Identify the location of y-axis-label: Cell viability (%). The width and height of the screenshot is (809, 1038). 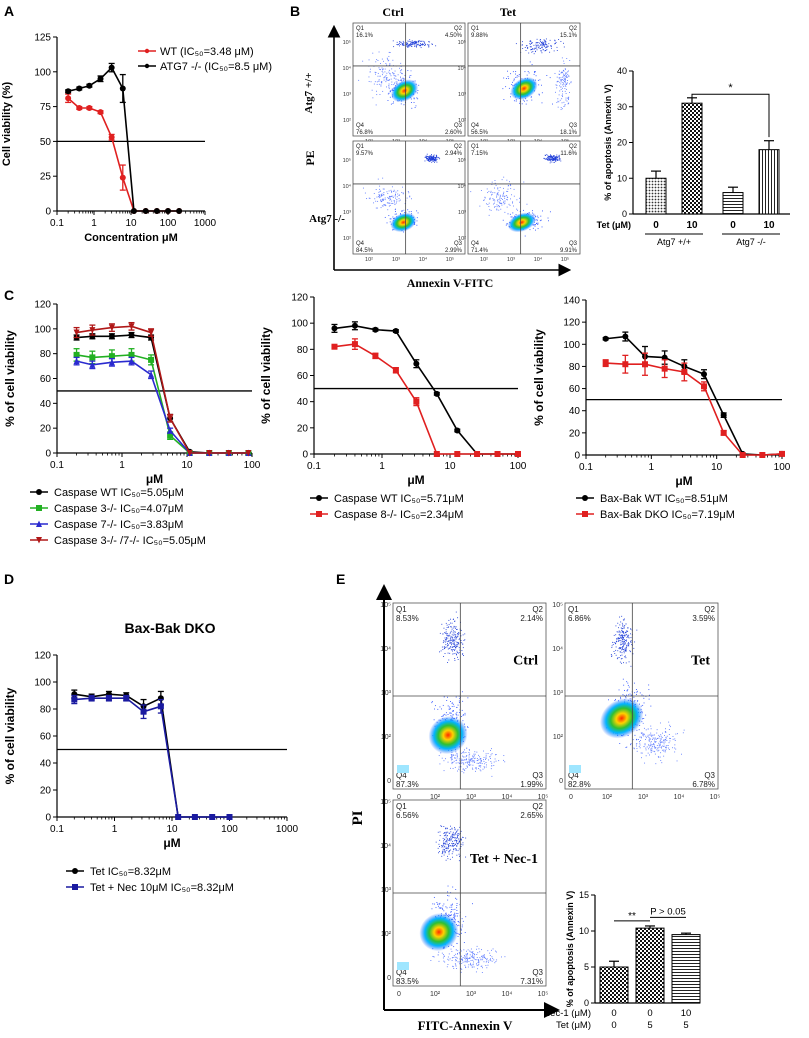
(7, 123).